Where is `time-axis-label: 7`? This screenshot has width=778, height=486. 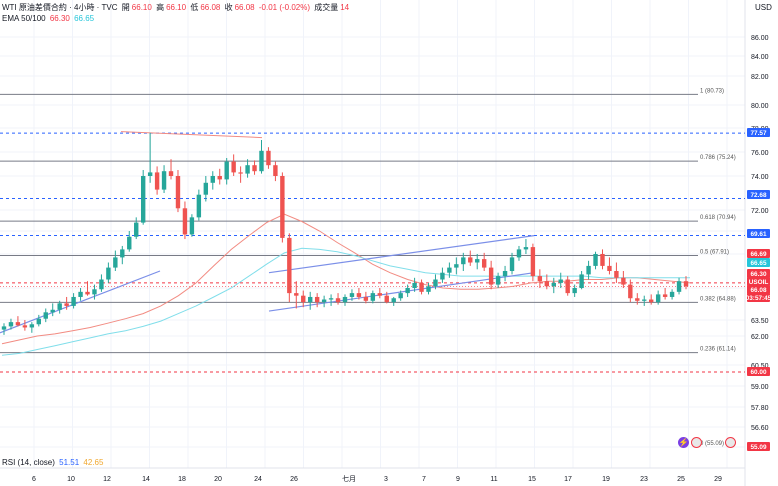
time-axis-label: 7 is located at coordinates (424, 479).